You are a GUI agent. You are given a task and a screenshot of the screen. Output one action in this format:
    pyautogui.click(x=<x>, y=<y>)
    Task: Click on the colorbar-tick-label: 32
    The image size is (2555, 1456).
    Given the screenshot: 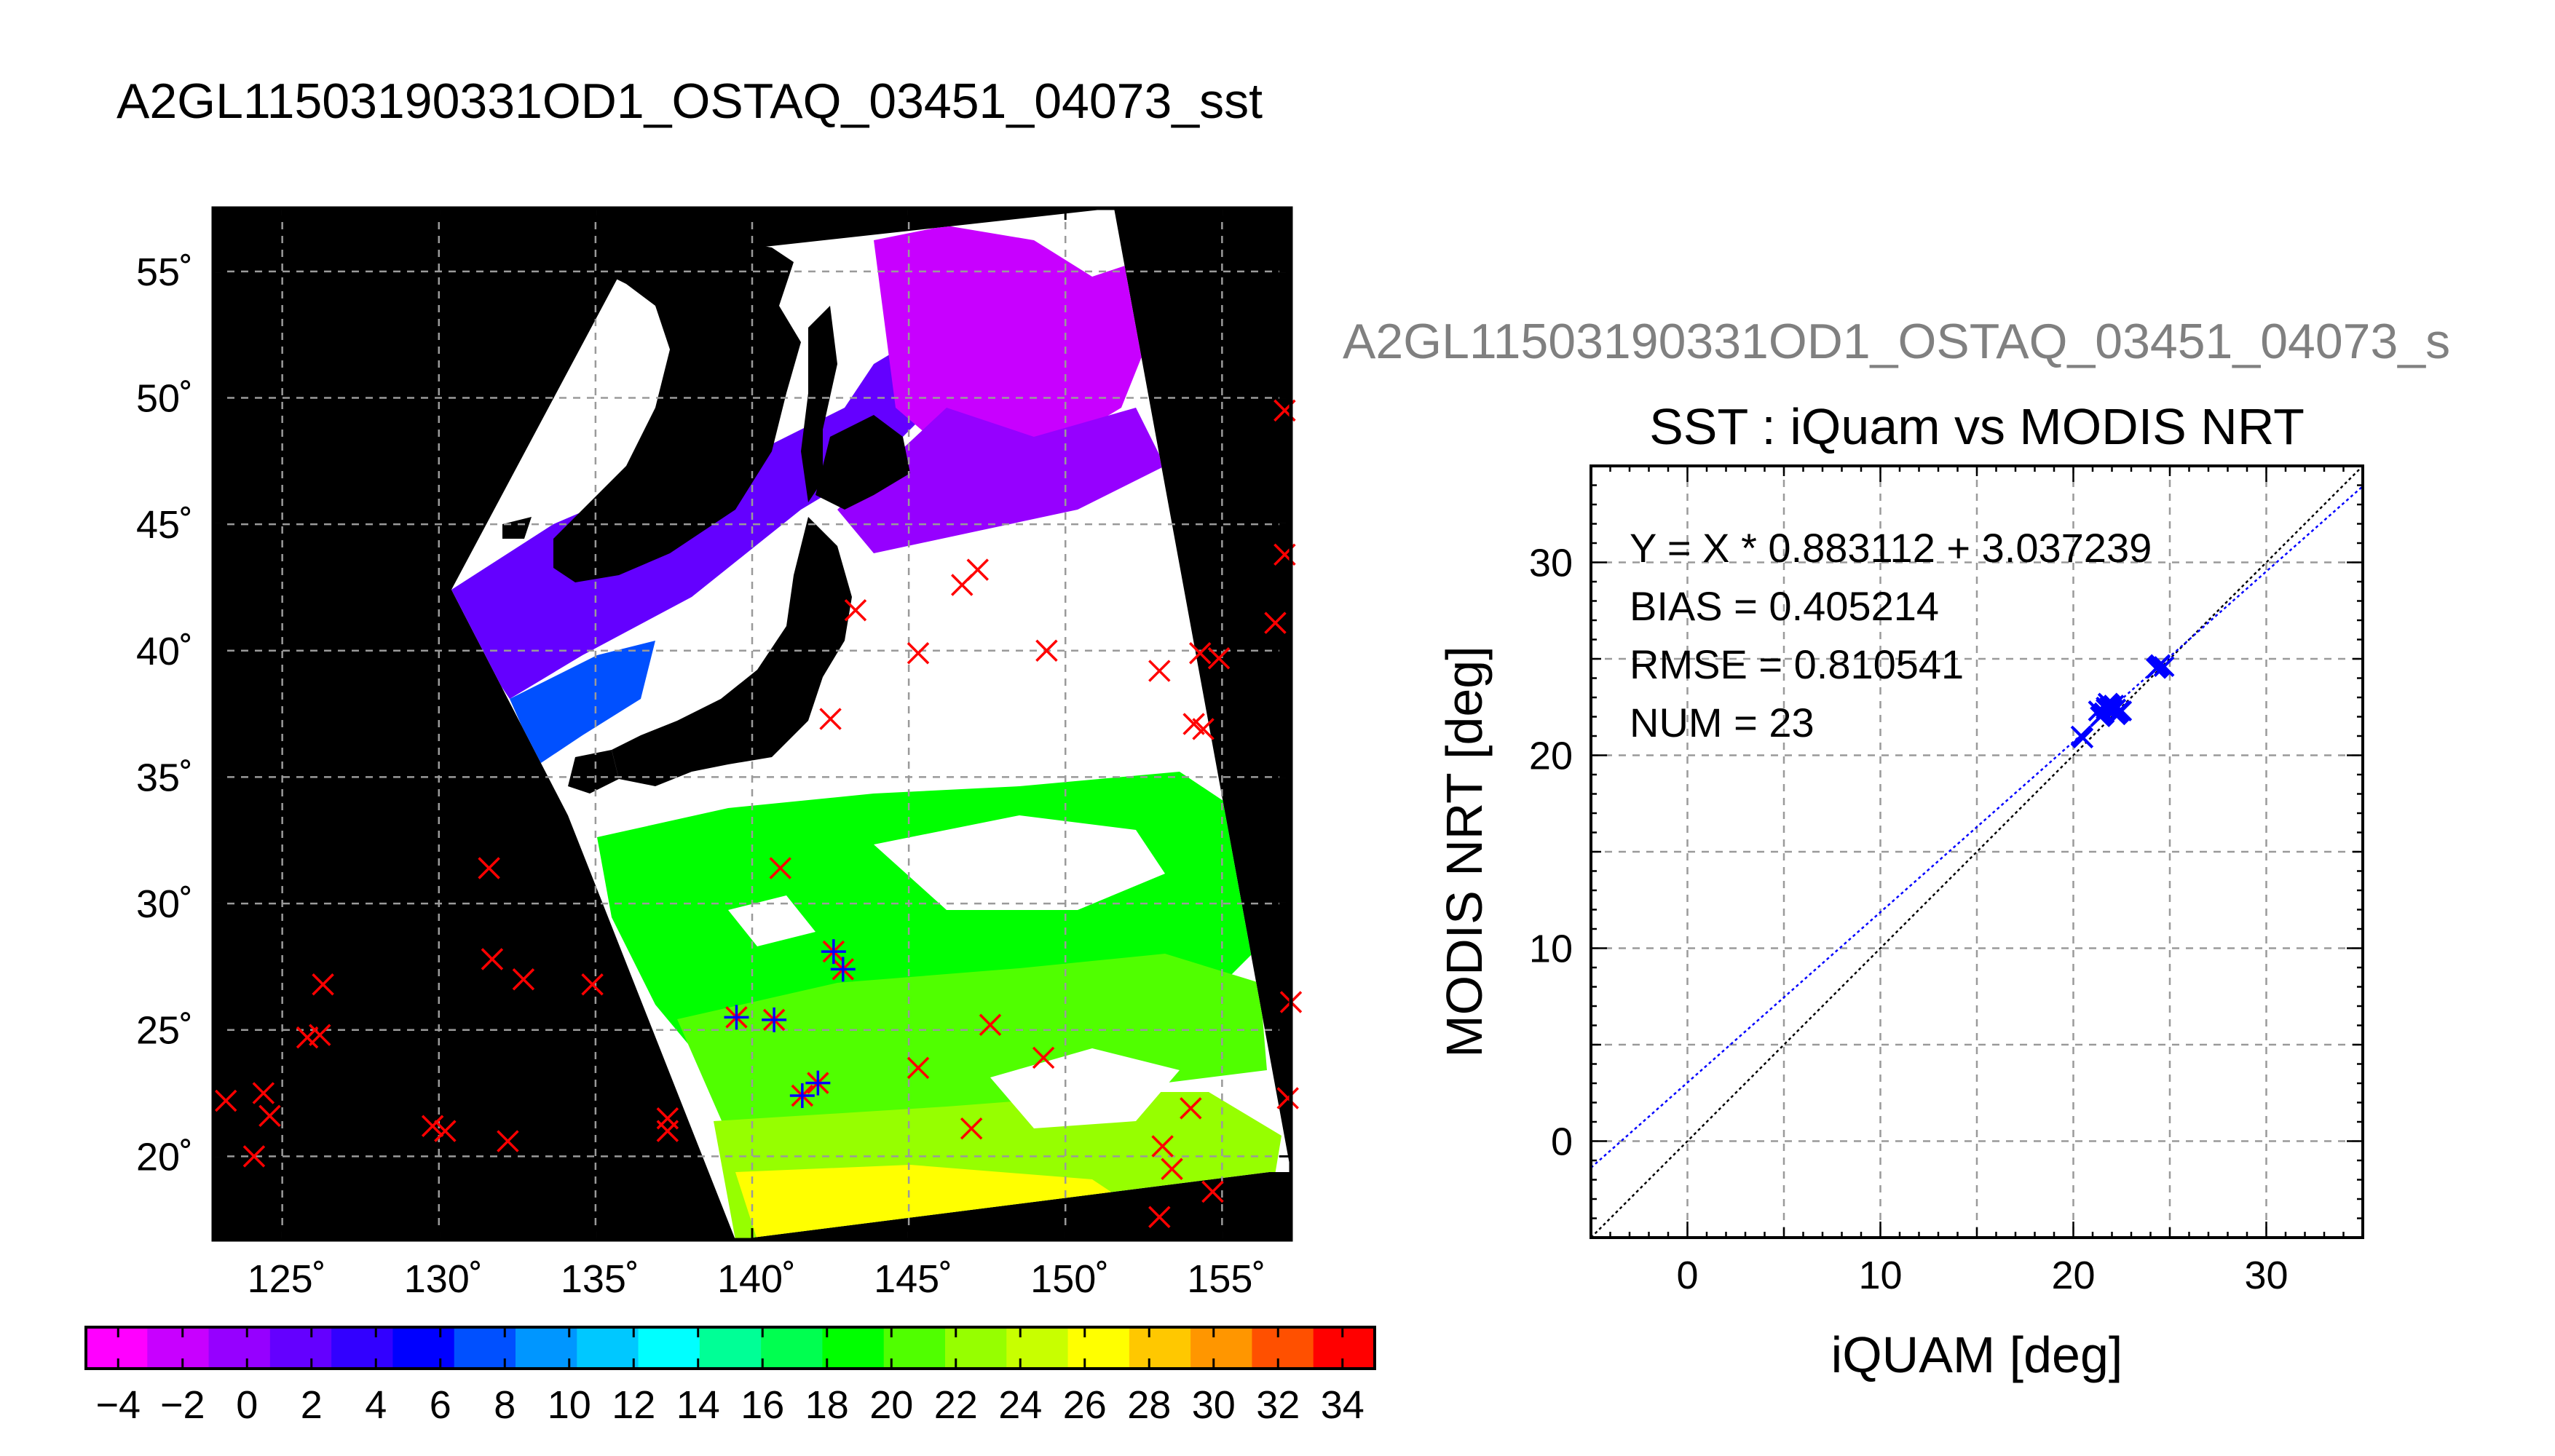 What is the action you would take?
    pyautogui.click(x=1278, y=1405)
    